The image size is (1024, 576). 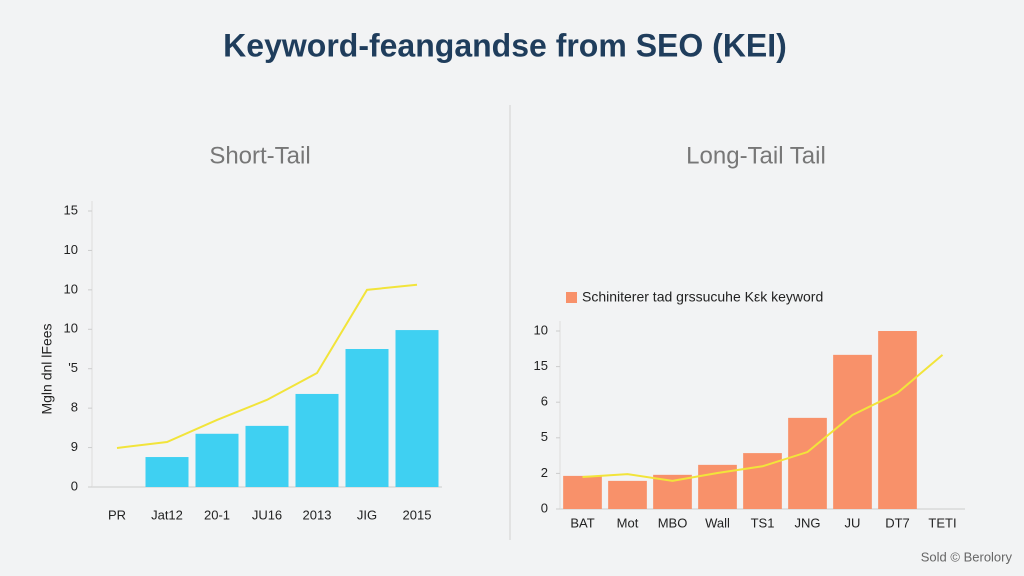 I want to click on legend-label: Schiniterer tad grssucuhe Kεk keyword, so click(x=702, y=297).